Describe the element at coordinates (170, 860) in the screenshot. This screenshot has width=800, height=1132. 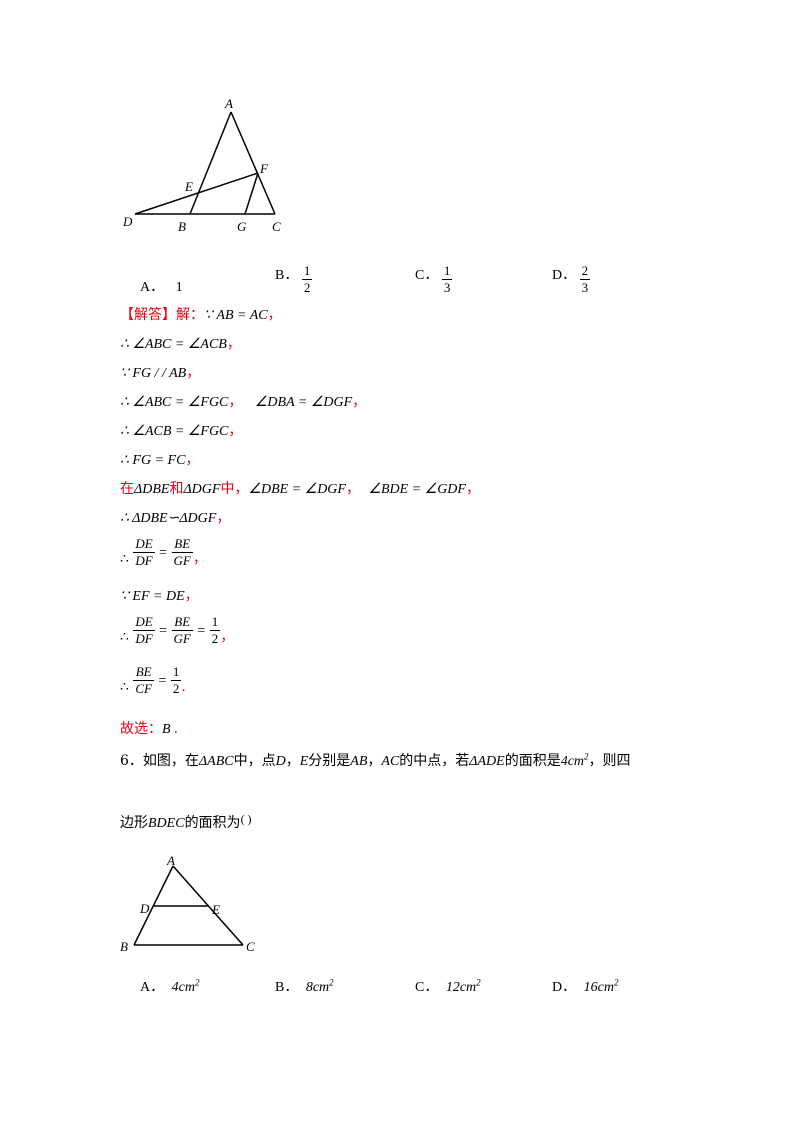
I see `label-a-2: A` at that location.